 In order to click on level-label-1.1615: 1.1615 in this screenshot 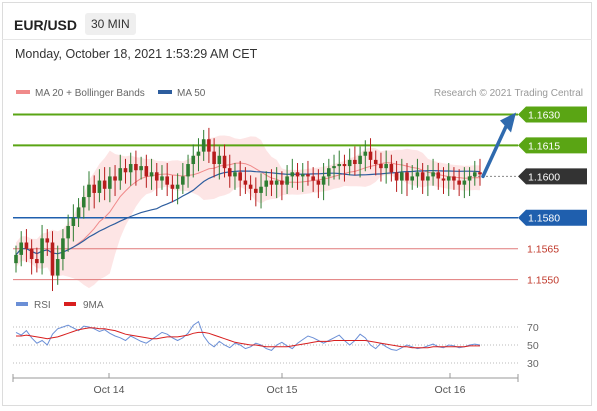, I will do `click(544, 146)`.